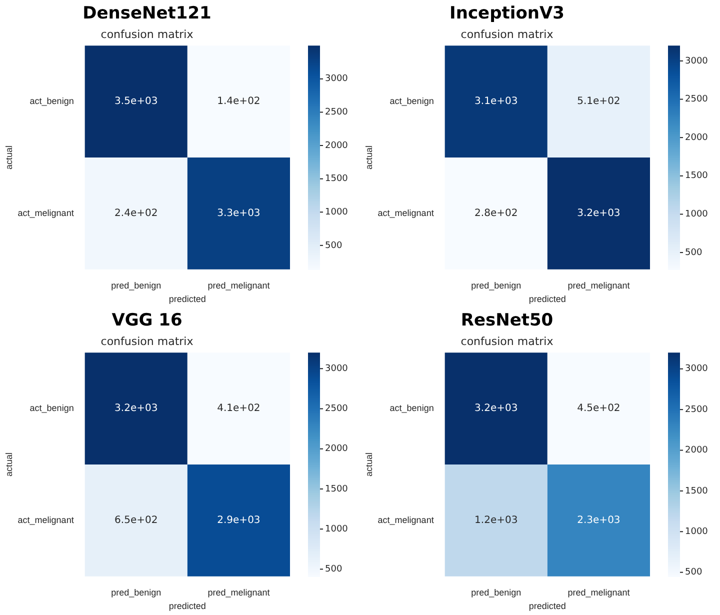  What do you see at coordinates (507, 14) in the screenshot?
I see `chart-title: InceptionV3` at bounding box center [507, 14].